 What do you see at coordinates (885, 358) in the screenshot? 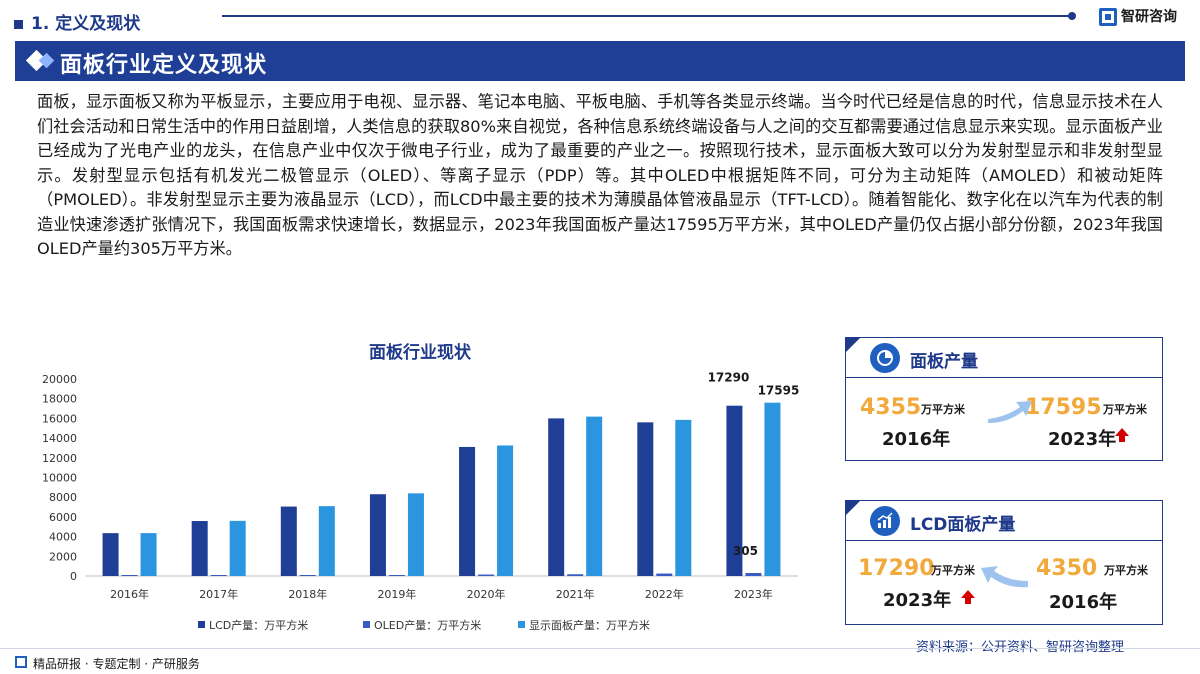
I see `pie-chart-icon` at bounding box center [885, 358].